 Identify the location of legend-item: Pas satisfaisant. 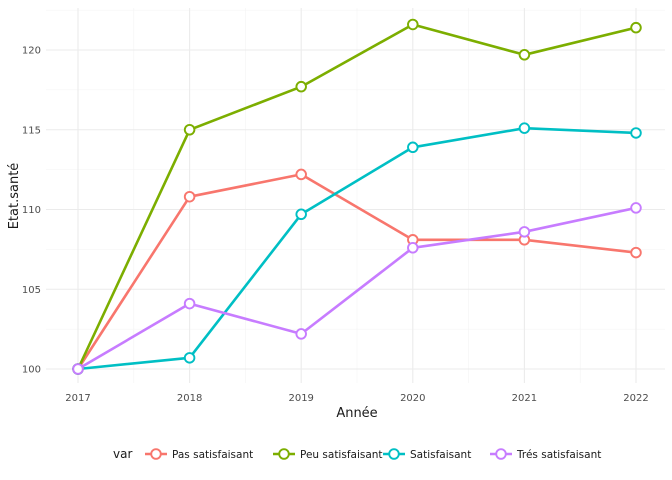
(199, 454).